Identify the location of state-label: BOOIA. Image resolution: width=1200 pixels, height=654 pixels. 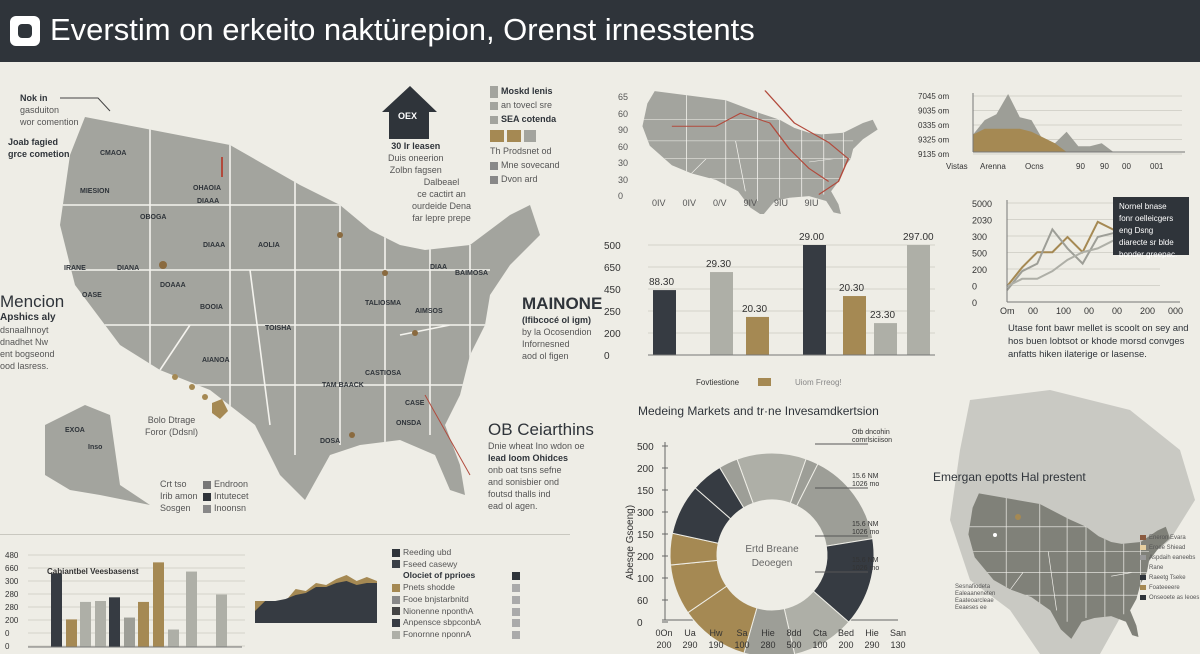
(211, 307).